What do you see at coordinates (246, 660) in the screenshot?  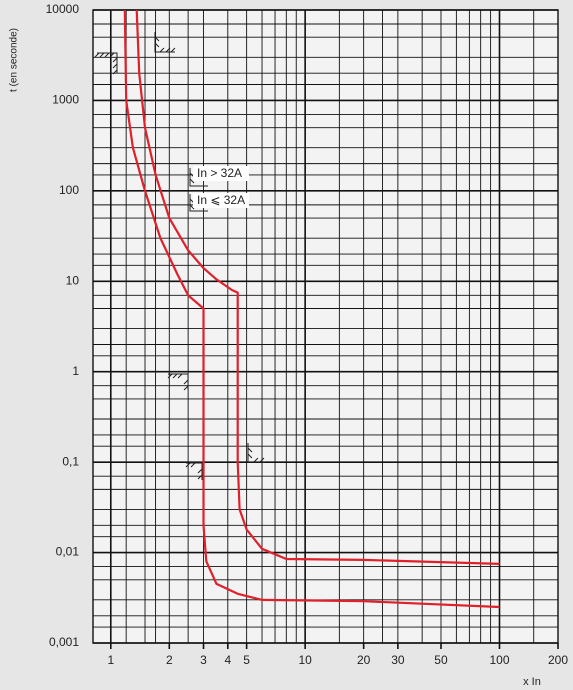 I see `x-tick-label: 5` at bounding box center [246, 660].